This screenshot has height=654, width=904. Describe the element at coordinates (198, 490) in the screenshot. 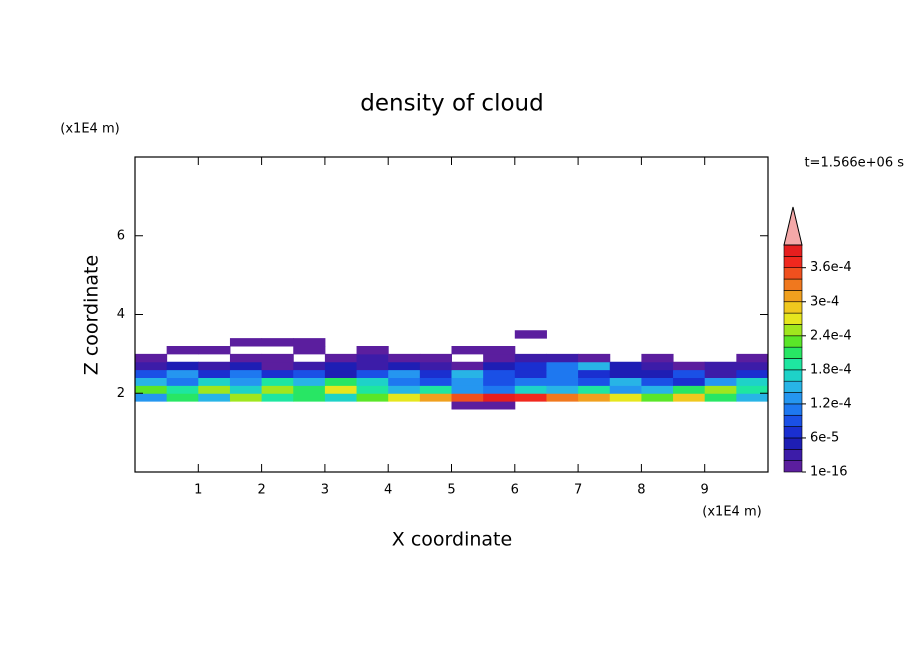

I see `x-tick-label: 1` at that location.